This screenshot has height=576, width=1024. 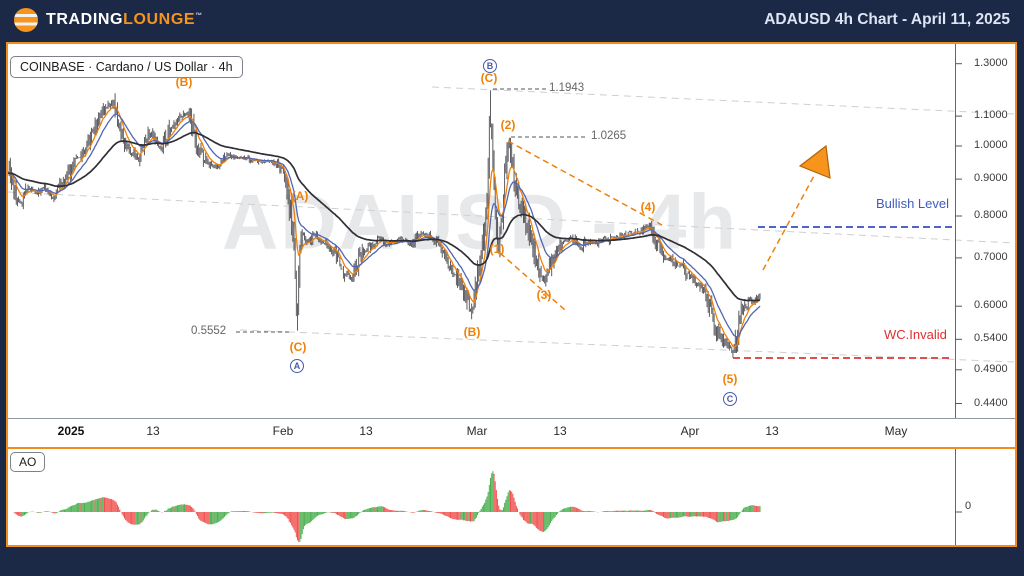 I want to click on x-axis-label: Apr, so click(x=690, y=431).